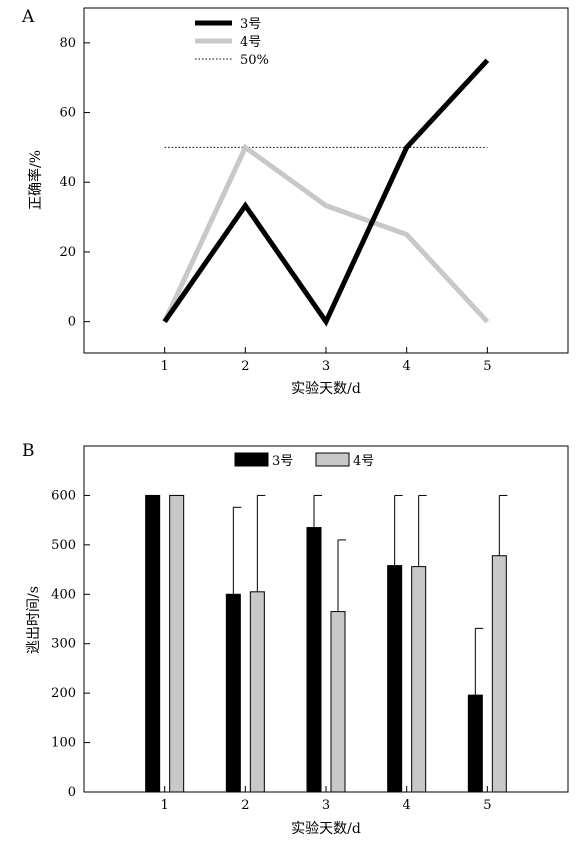  I want to click on y-tick-label: 20, so click(67, 252).